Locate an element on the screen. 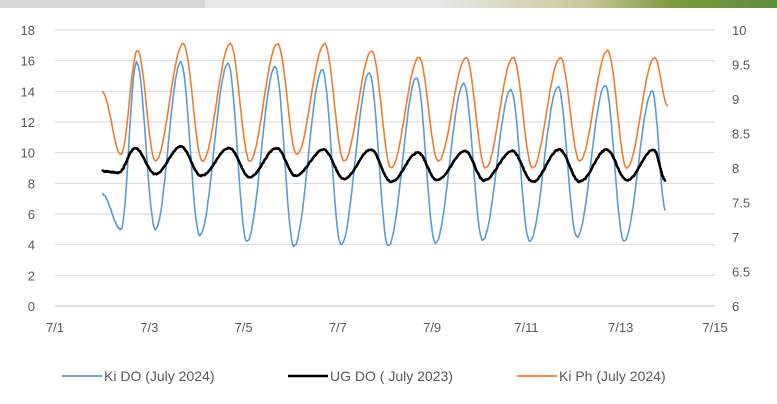  y2-tick-label: 7 is located at coordinates (735, 237).